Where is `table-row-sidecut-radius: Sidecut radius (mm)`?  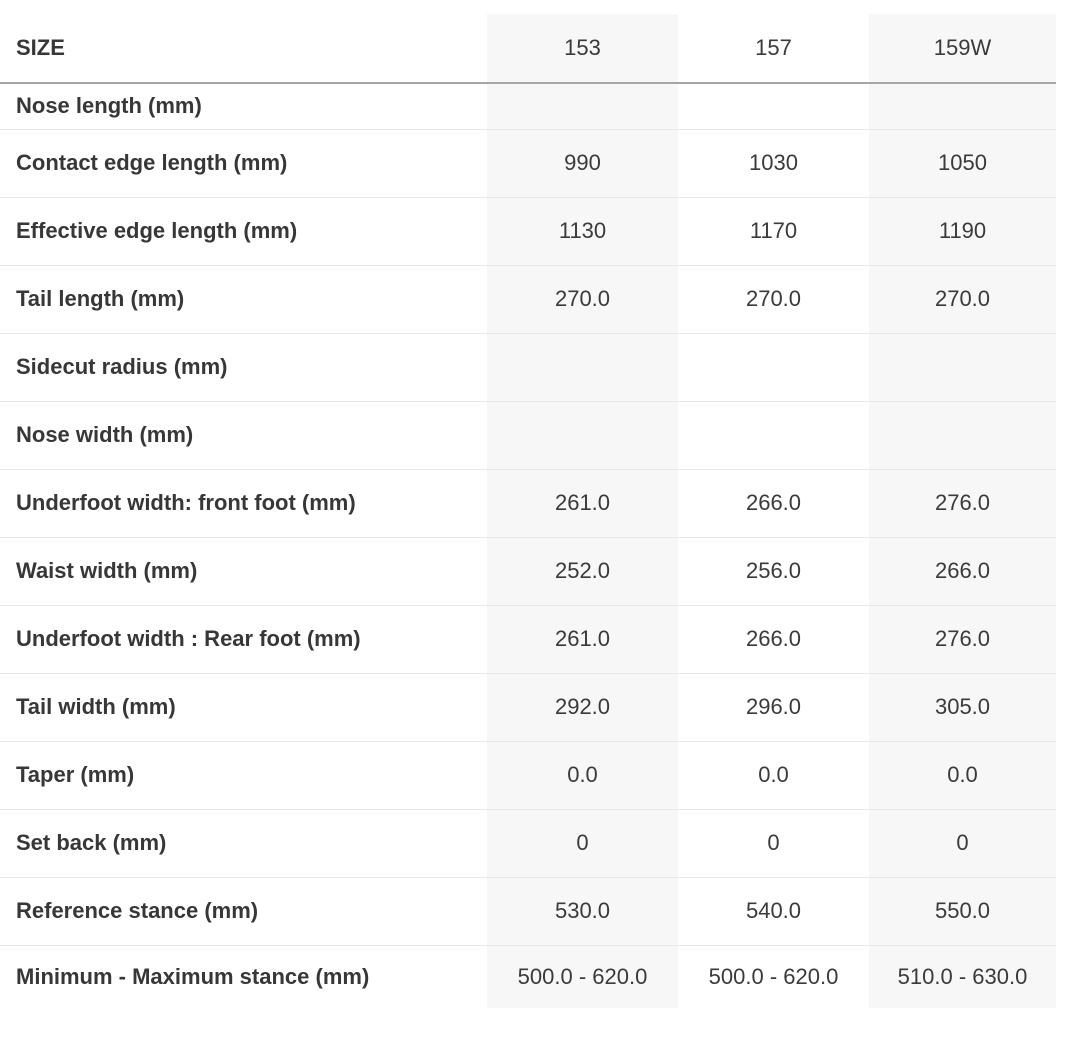 table-row-sidecut-radius: Sidecut radius (mm) is located at coordinates (528, 368).